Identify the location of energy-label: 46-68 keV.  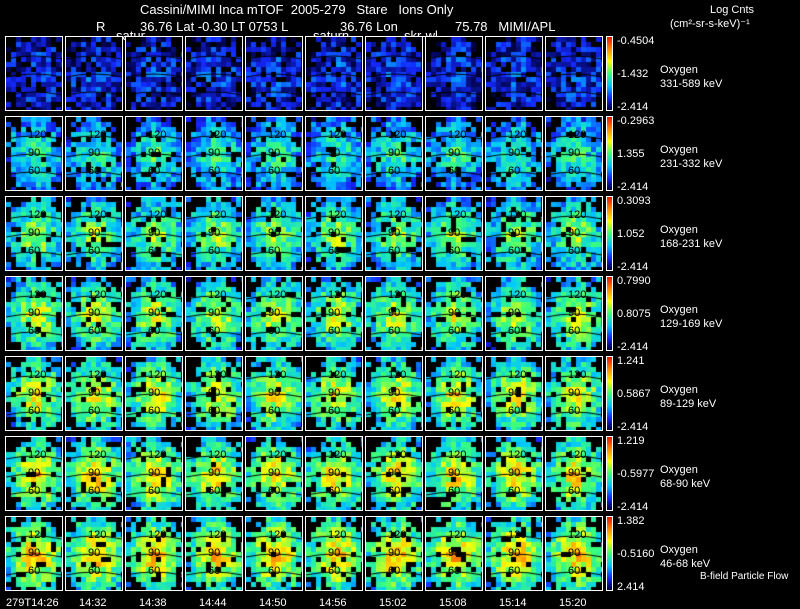
(685, 564).